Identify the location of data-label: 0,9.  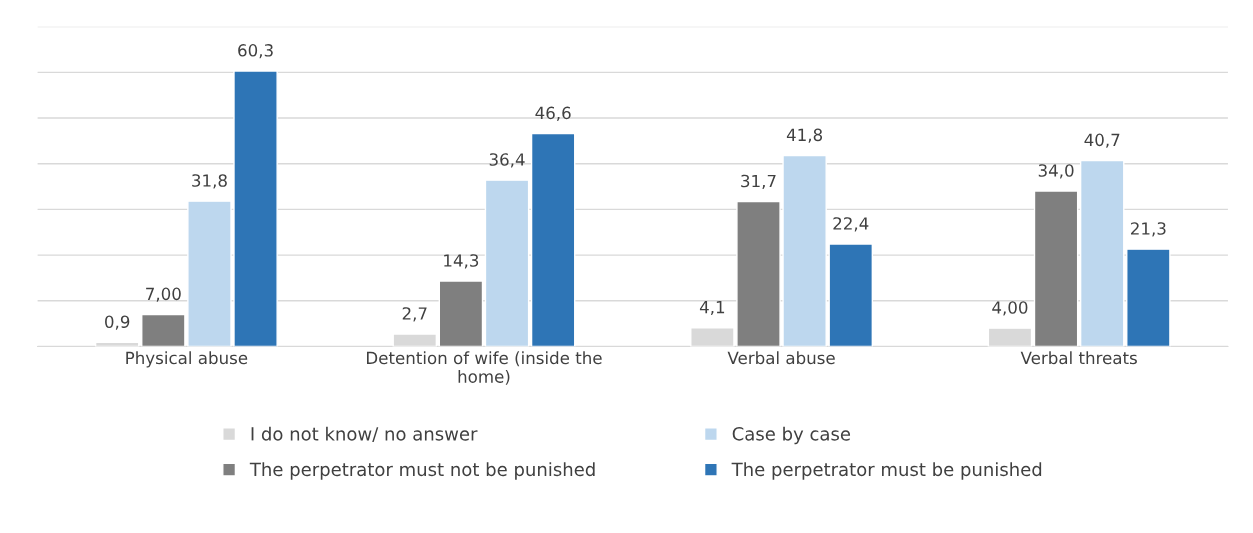
(117, 322).